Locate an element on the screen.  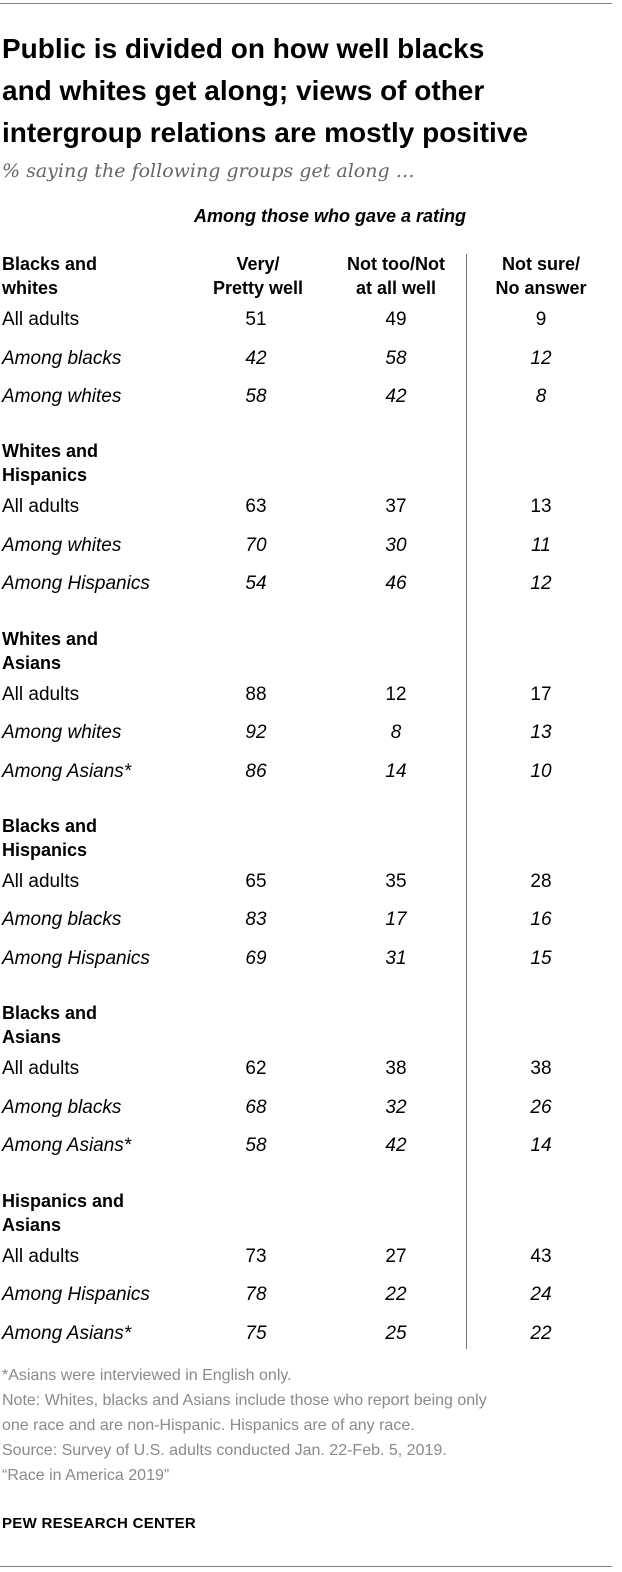
column-header-not-sure: Not sure/ No answer is located at coordinates (541, 276).